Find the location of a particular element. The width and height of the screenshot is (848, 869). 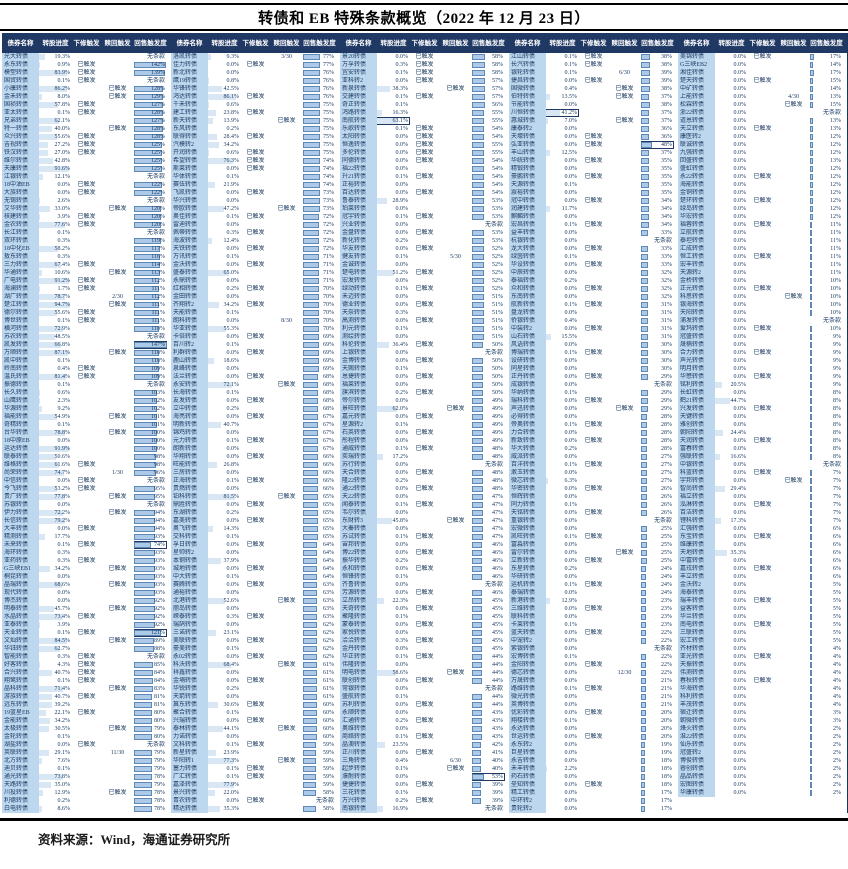

table-row: 华懋转债 0.0% 已触发 9% is located at coordinates (760, 377).